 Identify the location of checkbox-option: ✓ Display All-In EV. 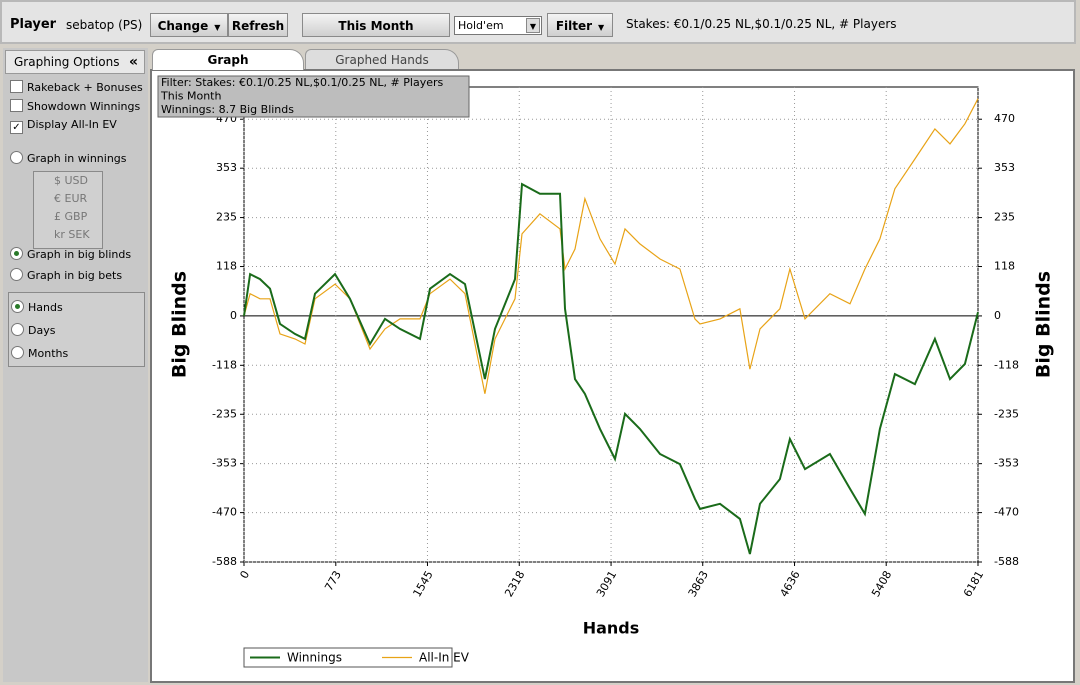
(63, 125).